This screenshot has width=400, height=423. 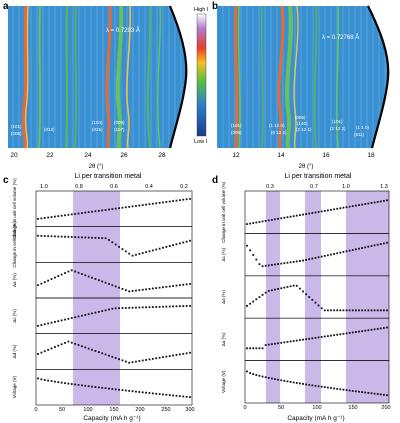 What do you see at coordinates (270, 187) in the screenshot?
I see `panel-d-top-tick: 0.3` at bounding box center [270, 187].